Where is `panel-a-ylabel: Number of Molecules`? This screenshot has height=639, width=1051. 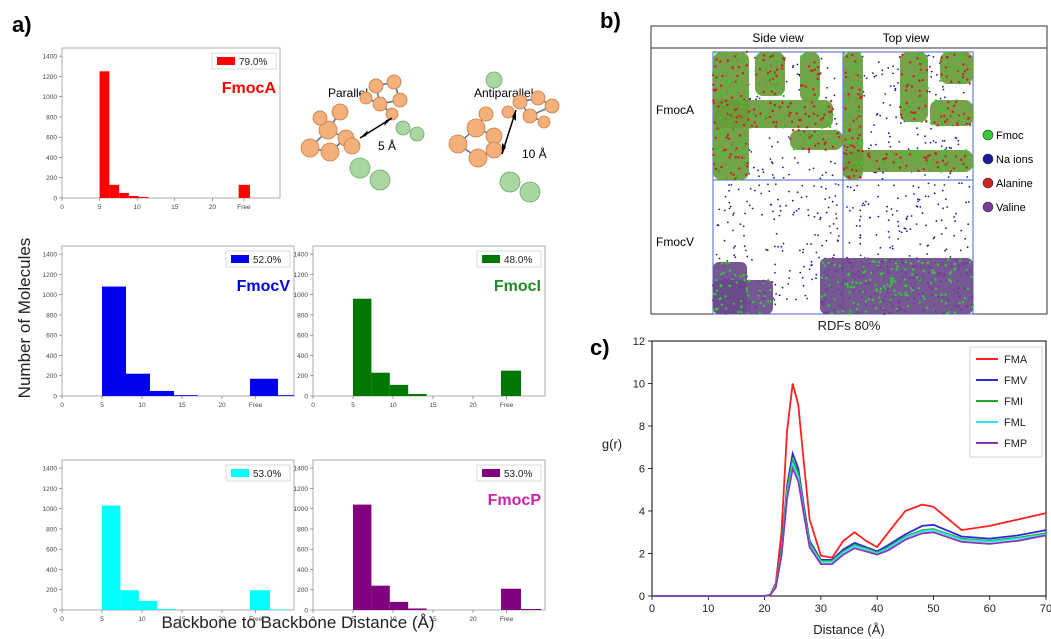 panel-a-ylabel: Number of Molecules is located at coordinates (24, 318).